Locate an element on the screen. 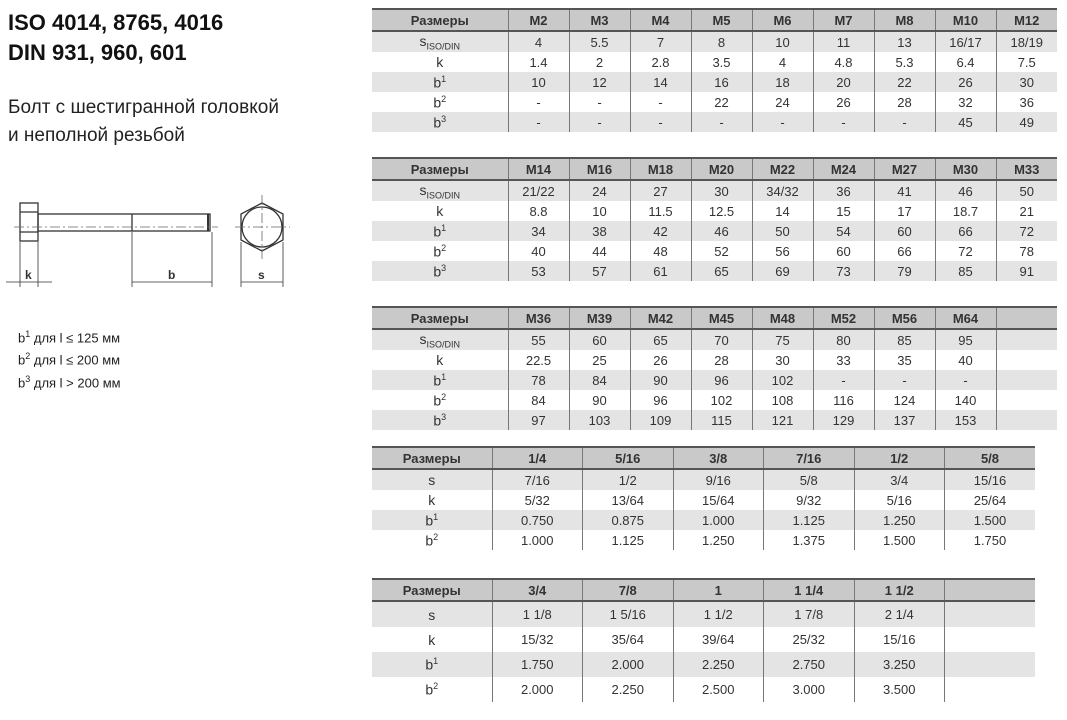 This screenshot has width=1067, height=720. table-cell: 75 is located at coordinates (782, 339).